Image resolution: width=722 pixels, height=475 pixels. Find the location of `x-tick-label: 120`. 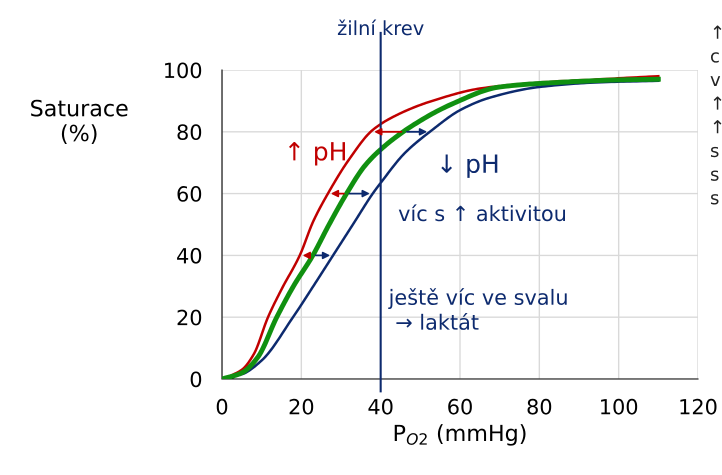

x-tick-label: 120 is located at coordinates (698, 406).